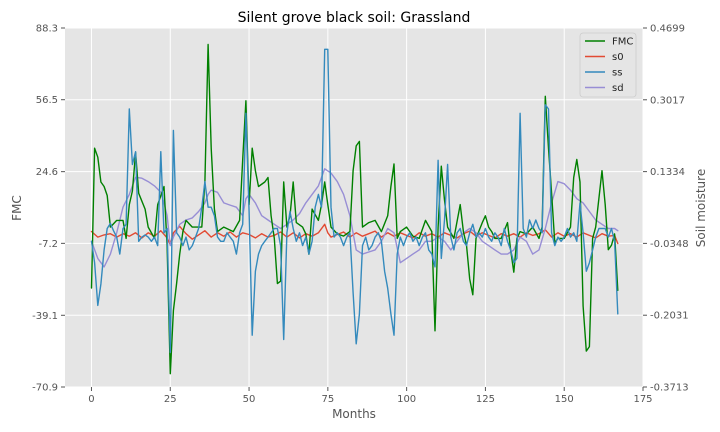 This screenshot has width=720, height=432. What do you see at coordinates (669, 388) in the screenshot?
I see `y2-tick-label: -0.3713` at bounding box center [669, 388].